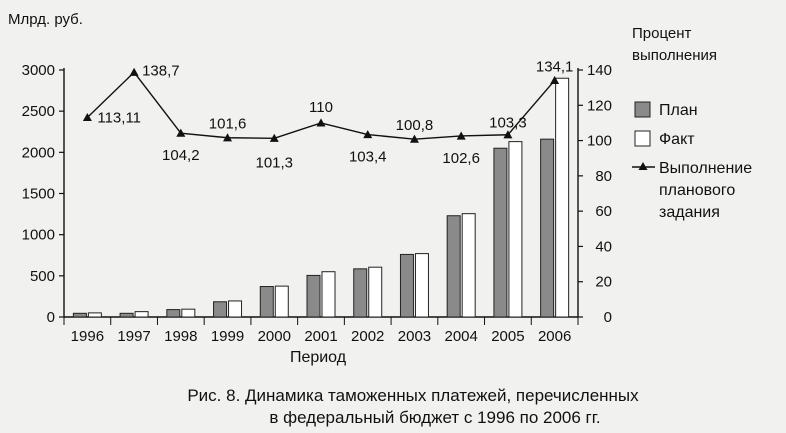  What do you see at coordinates (599, 141) in the screenshot?
I see `right-tick-label: 100` at bounding box center [599, 141].